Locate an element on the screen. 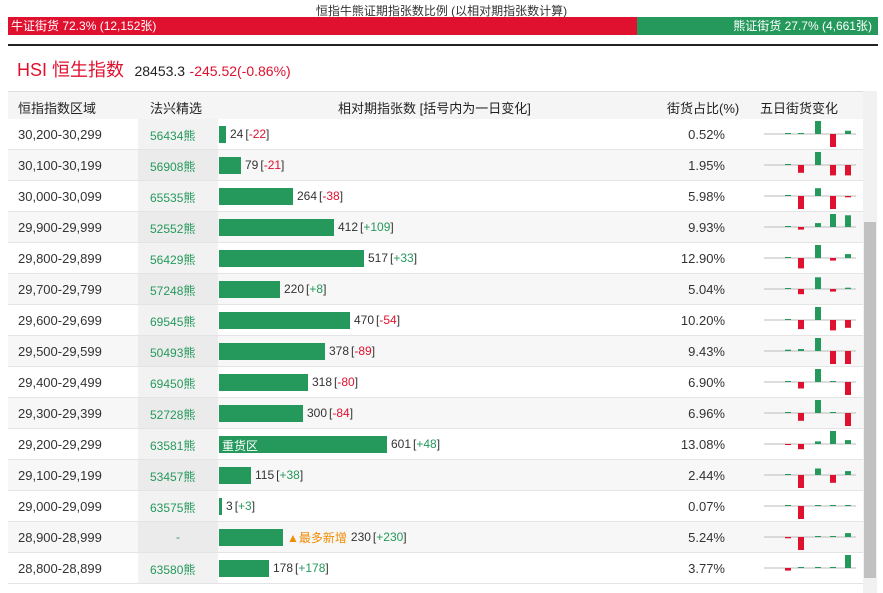 This screenshot has width=883, height=593. contracts-value: 412 is located at coordinates (348, 227).